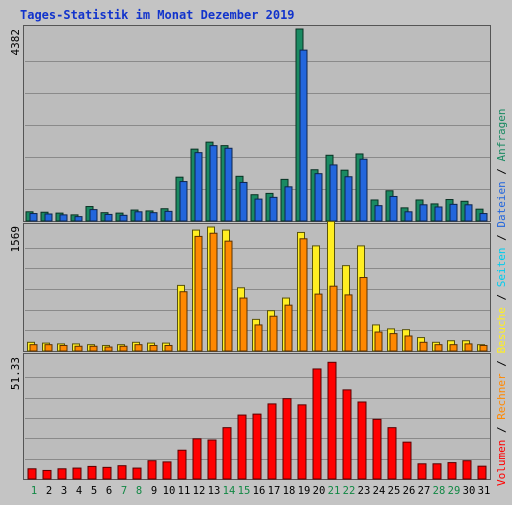 The image size is (512, 505). What do you see at coordinates (501, 396) in the screenshot?
I see `legend-entry-rechner: Rechner` at bounding box center [501, 396].